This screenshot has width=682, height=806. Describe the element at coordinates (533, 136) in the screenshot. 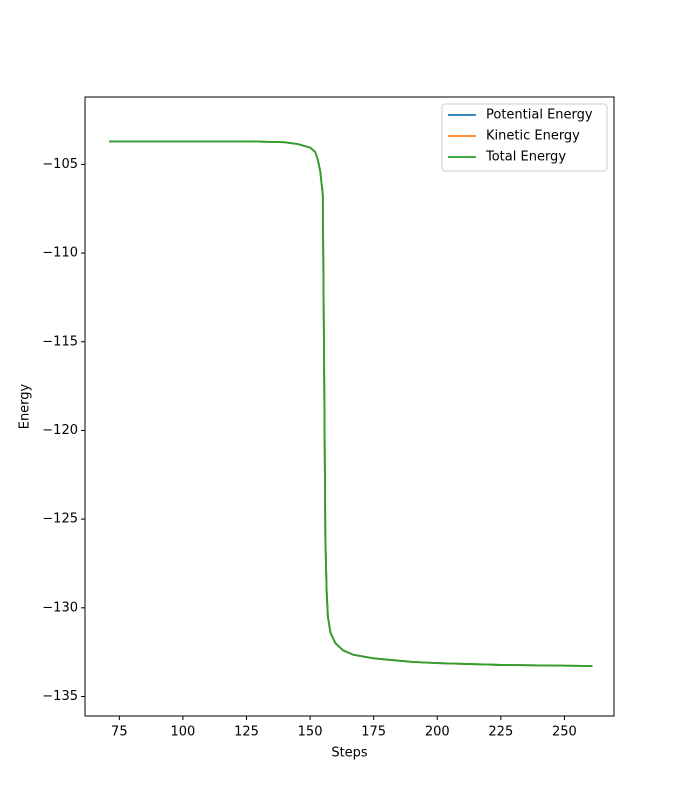

I see `legend-label: Kinetic Energy` at that location.